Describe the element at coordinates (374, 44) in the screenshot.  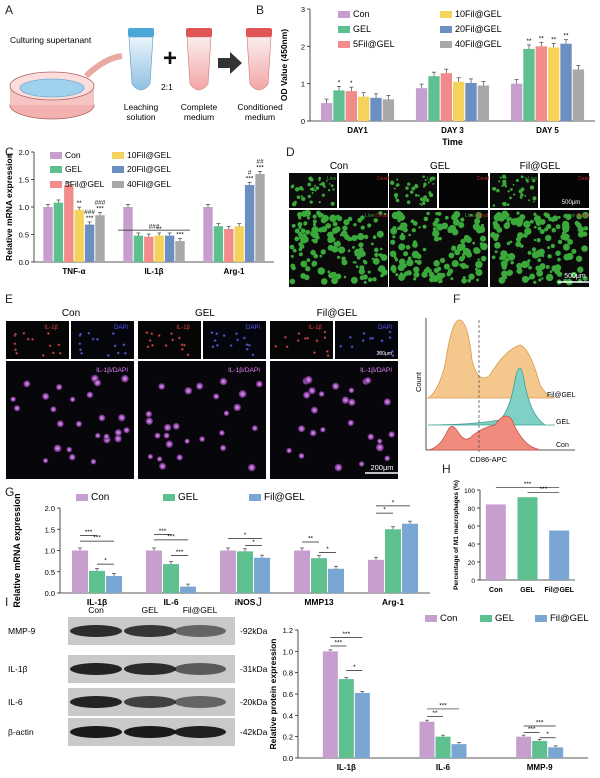
I see `legend-label: 5Fil@GEL` at that location.